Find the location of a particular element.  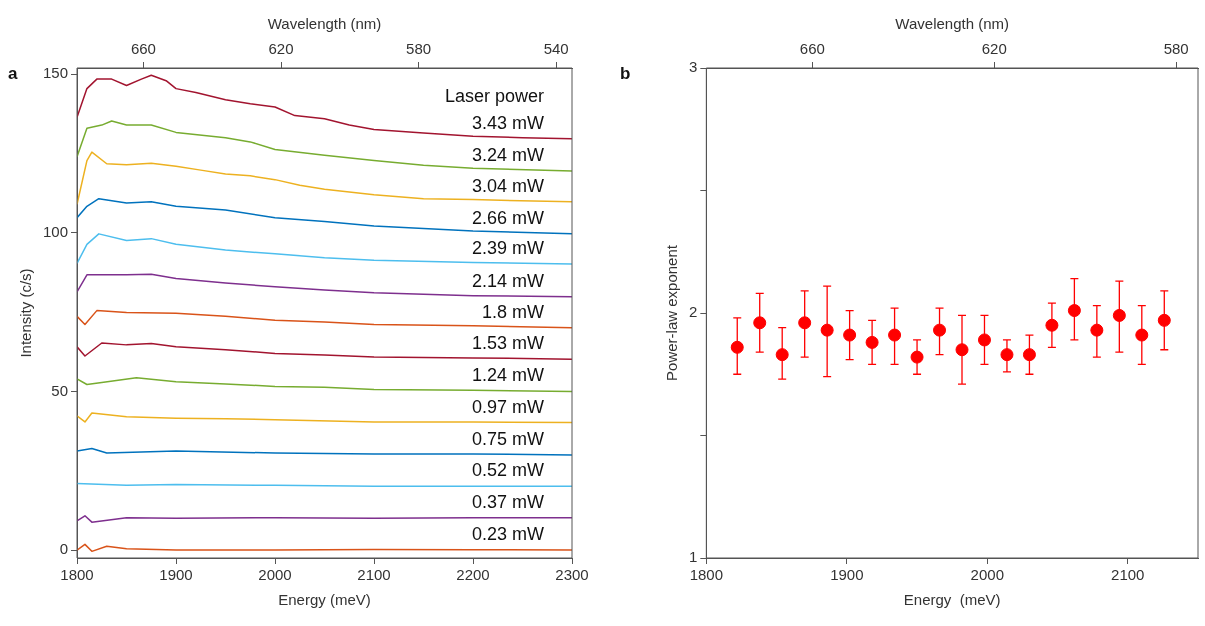

x-tick-label: 2300 is located at coordinates (572, 575).